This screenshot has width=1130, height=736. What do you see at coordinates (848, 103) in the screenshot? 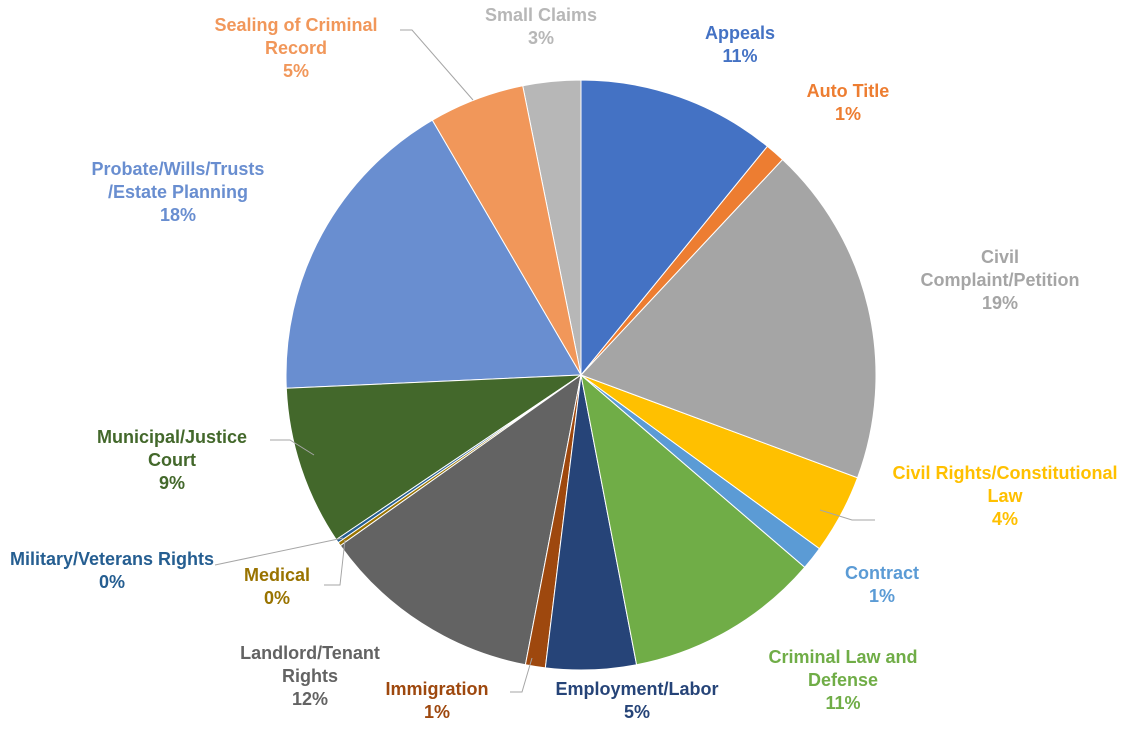
I see `slice-label: Auto Title 1%` at bounding box center [848, 103].